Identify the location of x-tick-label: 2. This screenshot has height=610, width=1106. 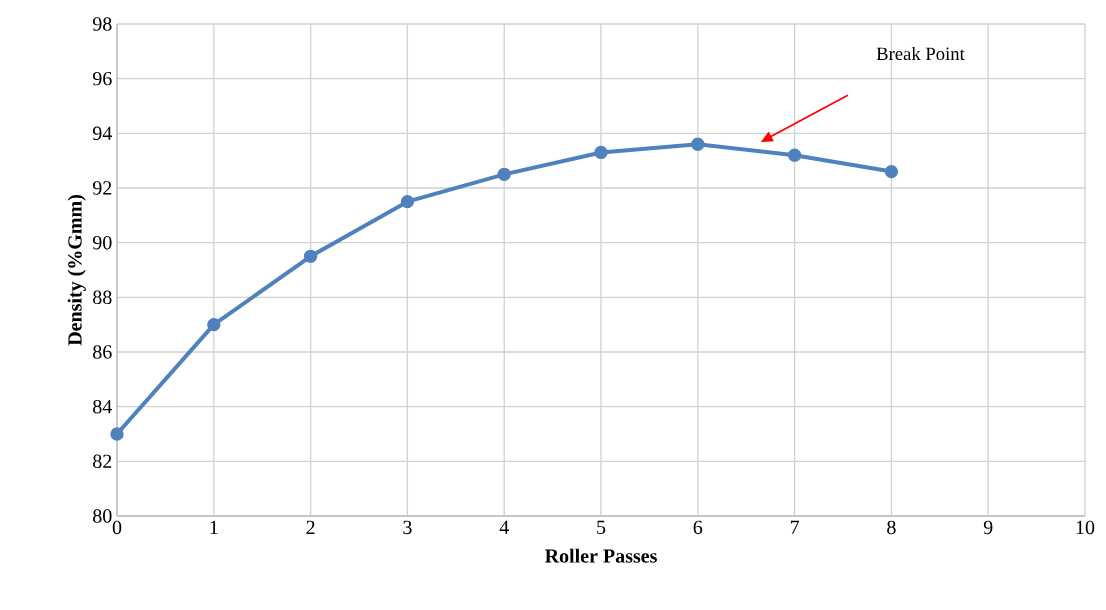
(310, 527).